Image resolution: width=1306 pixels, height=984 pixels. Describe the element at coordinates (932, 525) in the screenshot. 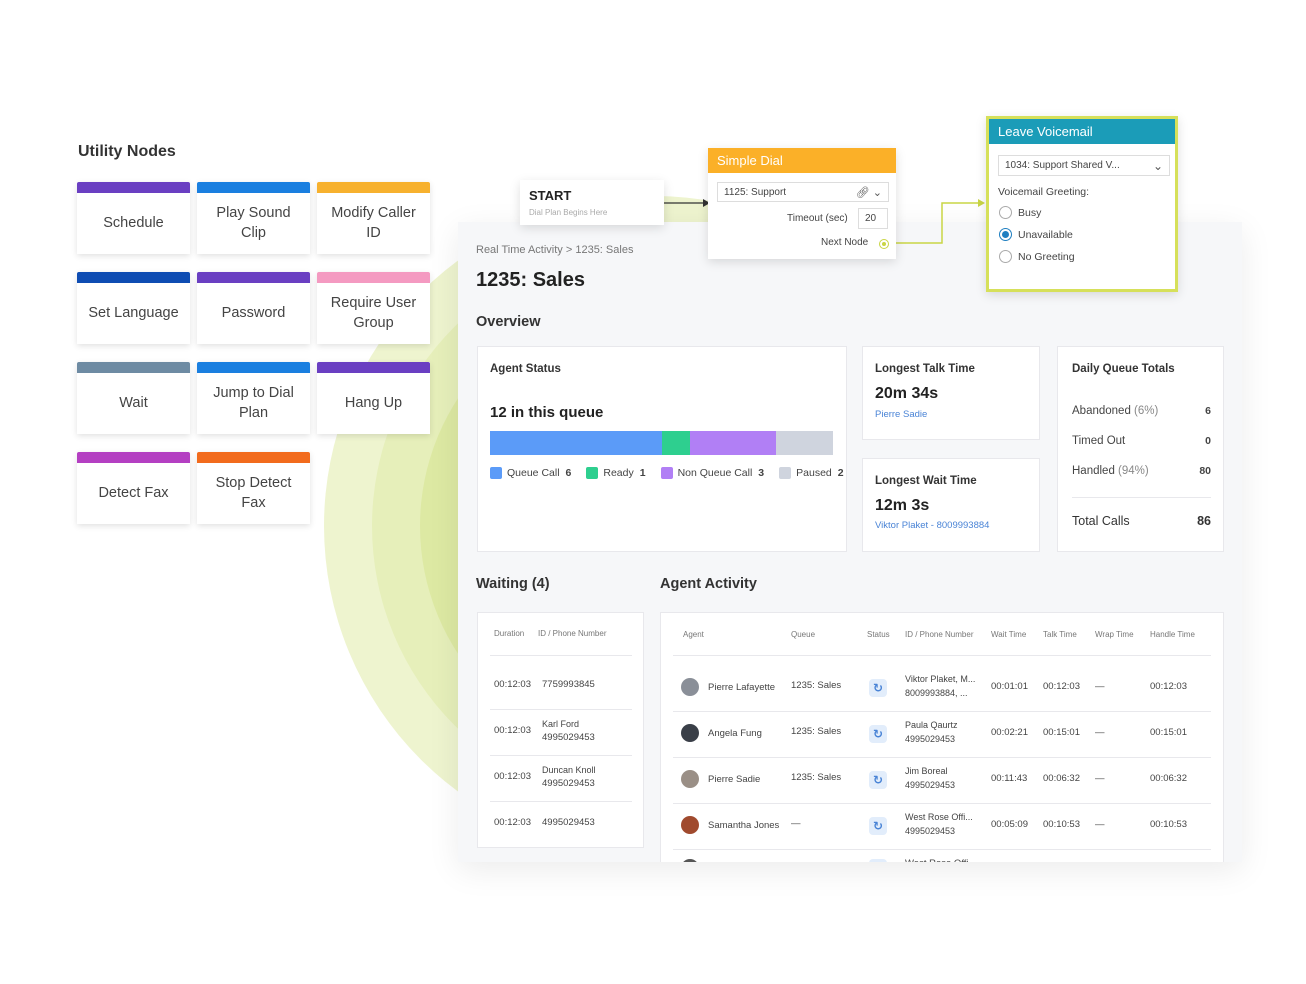

I see `longest-wait-caller-link: Viktor Plaket - 8009993884` at that location.